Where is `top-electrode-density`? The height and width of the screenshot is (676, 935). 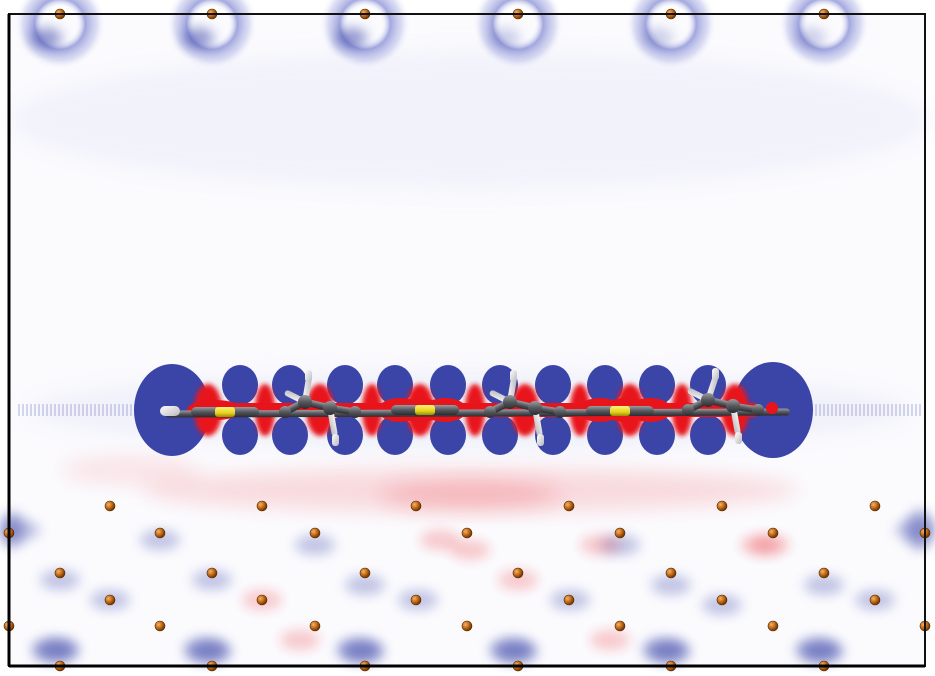 top-electrode-density is located at coordinates (442, 35).